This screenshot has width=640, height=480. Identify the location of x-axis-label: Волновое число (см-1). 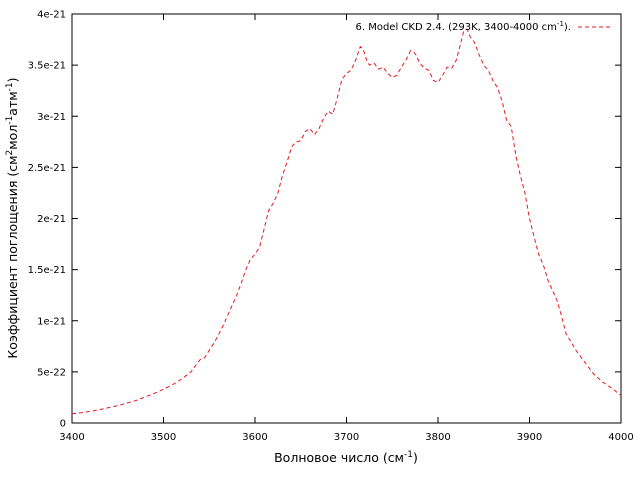
(346, 457).